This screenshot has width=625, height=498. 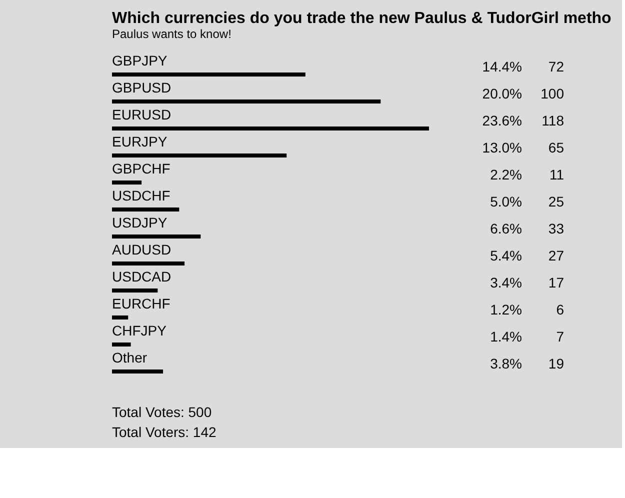 I want to click on y-tick-label: GBPCHF, so click(x=141, y=168).